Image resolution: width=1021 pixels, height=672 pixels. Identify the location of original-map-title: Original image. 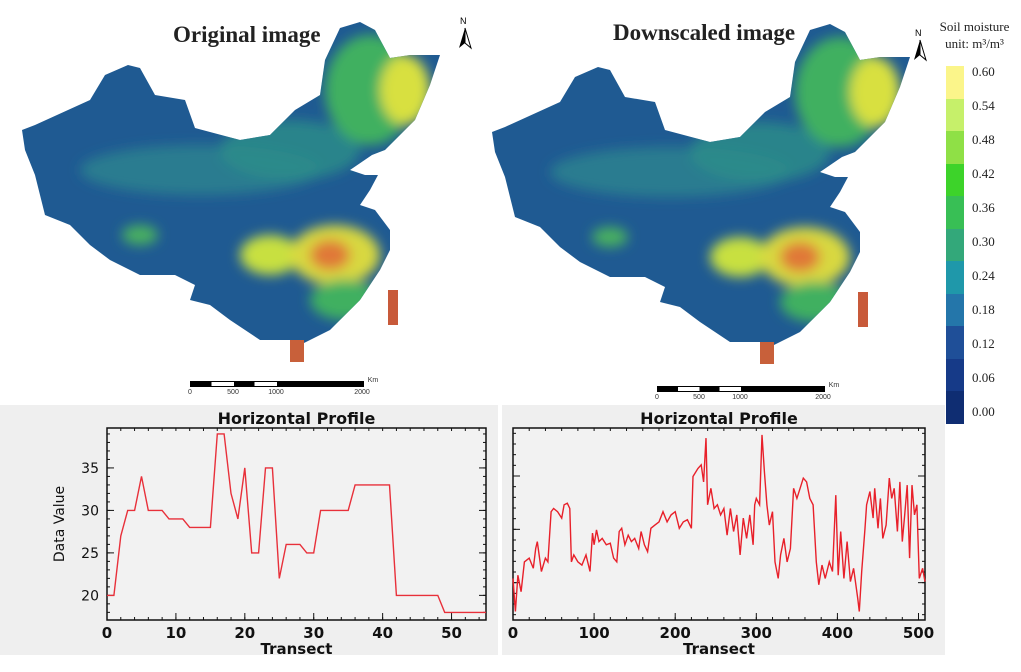
(247, 34).